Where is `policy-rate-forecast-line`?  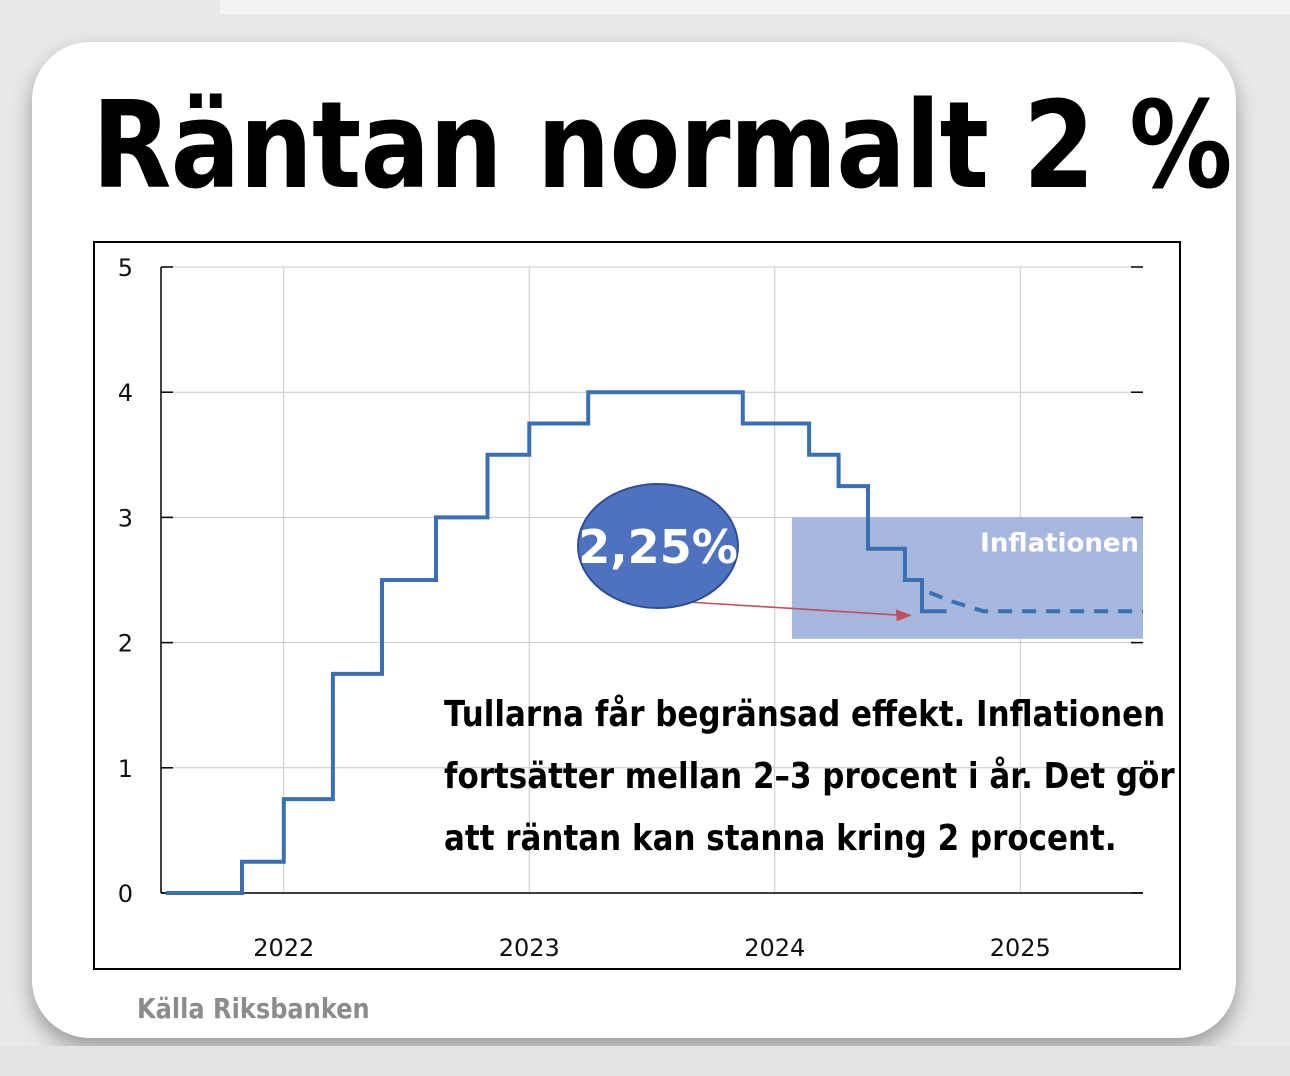 policy-rate-forecast-line is located at coordinates (1035, 602).